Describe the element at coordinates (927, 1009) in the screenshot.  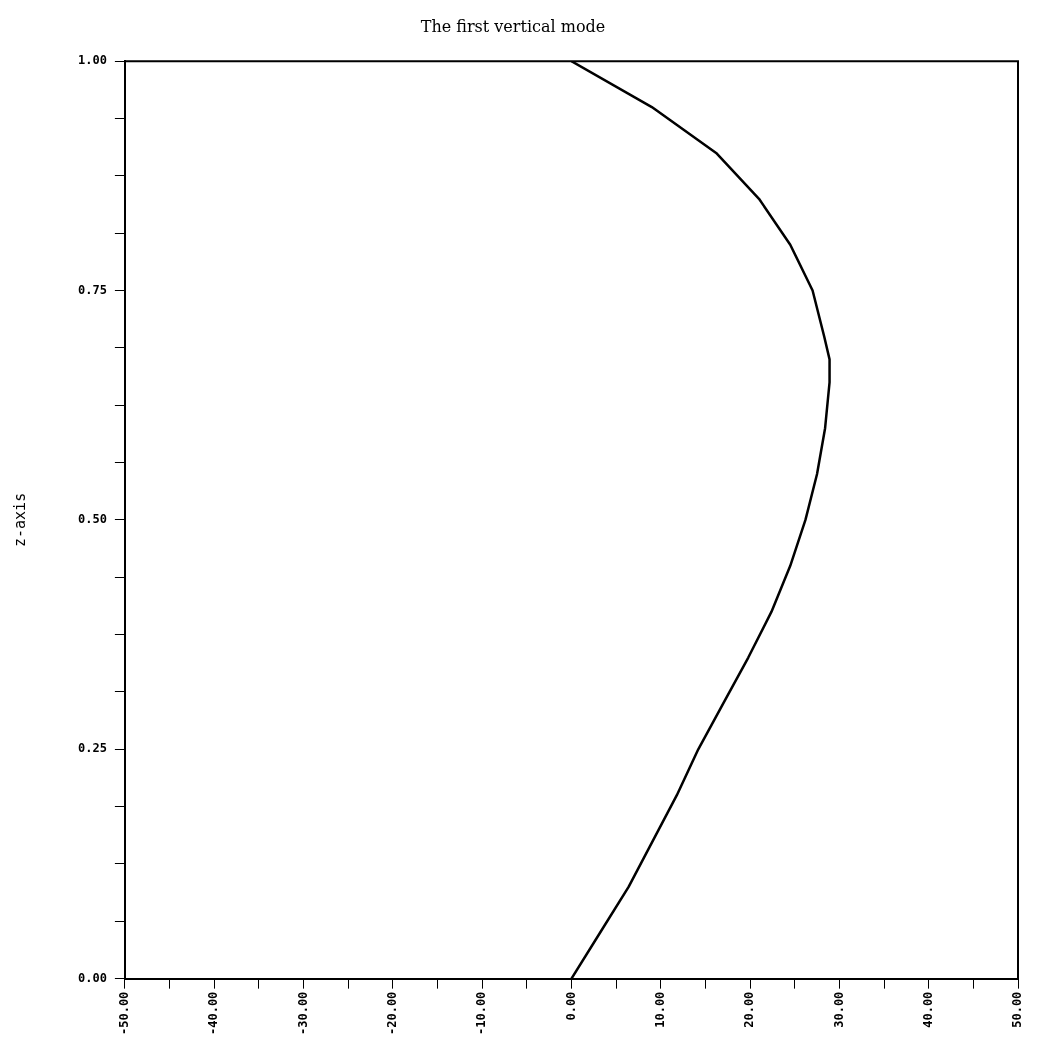
I see `x-tick-label: 40.00` at that location.